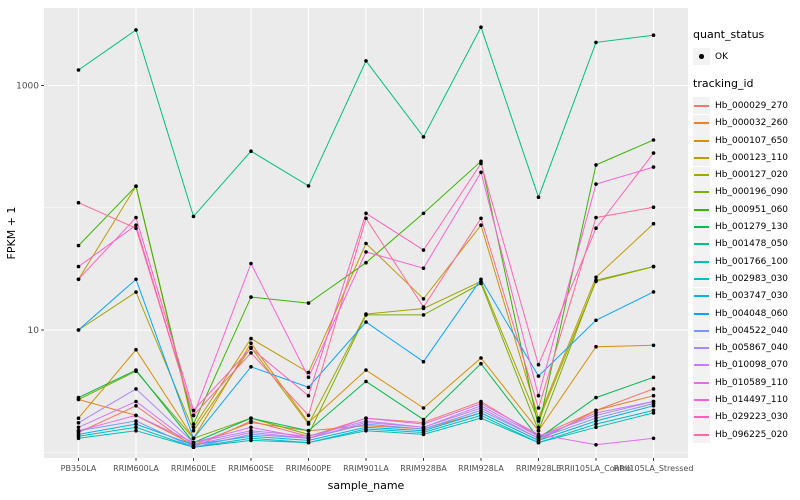 The image size is (800, 500). Describe the element at coordinates (538, 468) in the screenshot. I see `x-tick-label: RRIM928LE` at that location.